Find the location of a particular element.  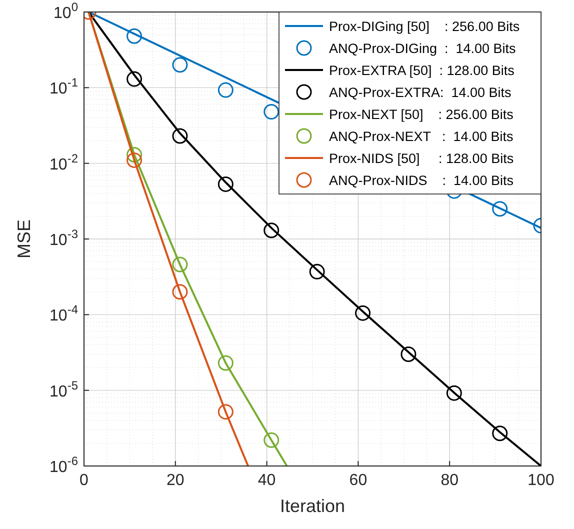

x-tick-label: 60 is located at coordinates (358, 480).